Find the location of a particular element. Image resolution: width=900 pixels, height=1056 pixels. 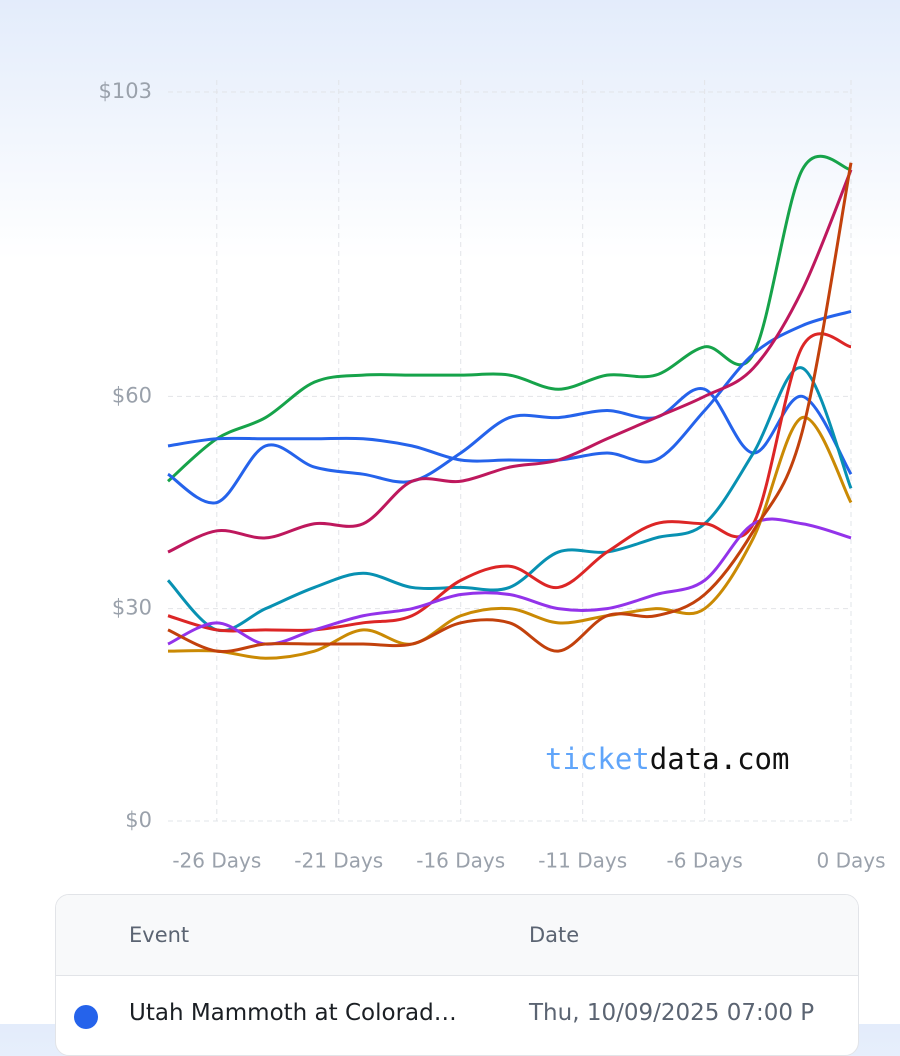

header-cell: Date is located at coordinates (554, 935).